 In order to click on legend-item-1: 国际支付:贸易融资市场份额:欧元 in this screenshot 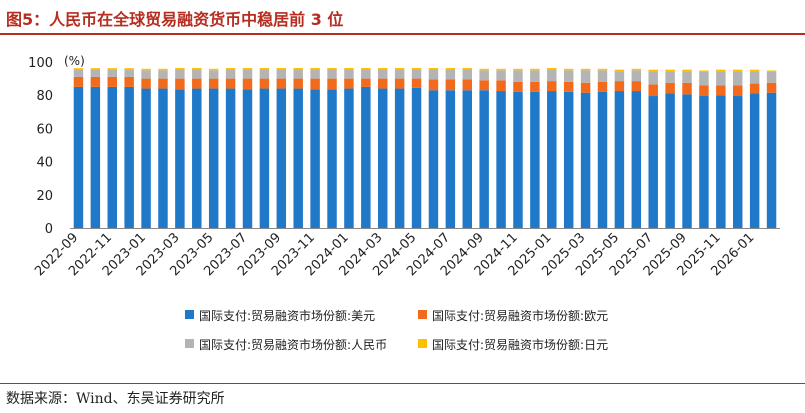, I will do `click(513, 315)`.